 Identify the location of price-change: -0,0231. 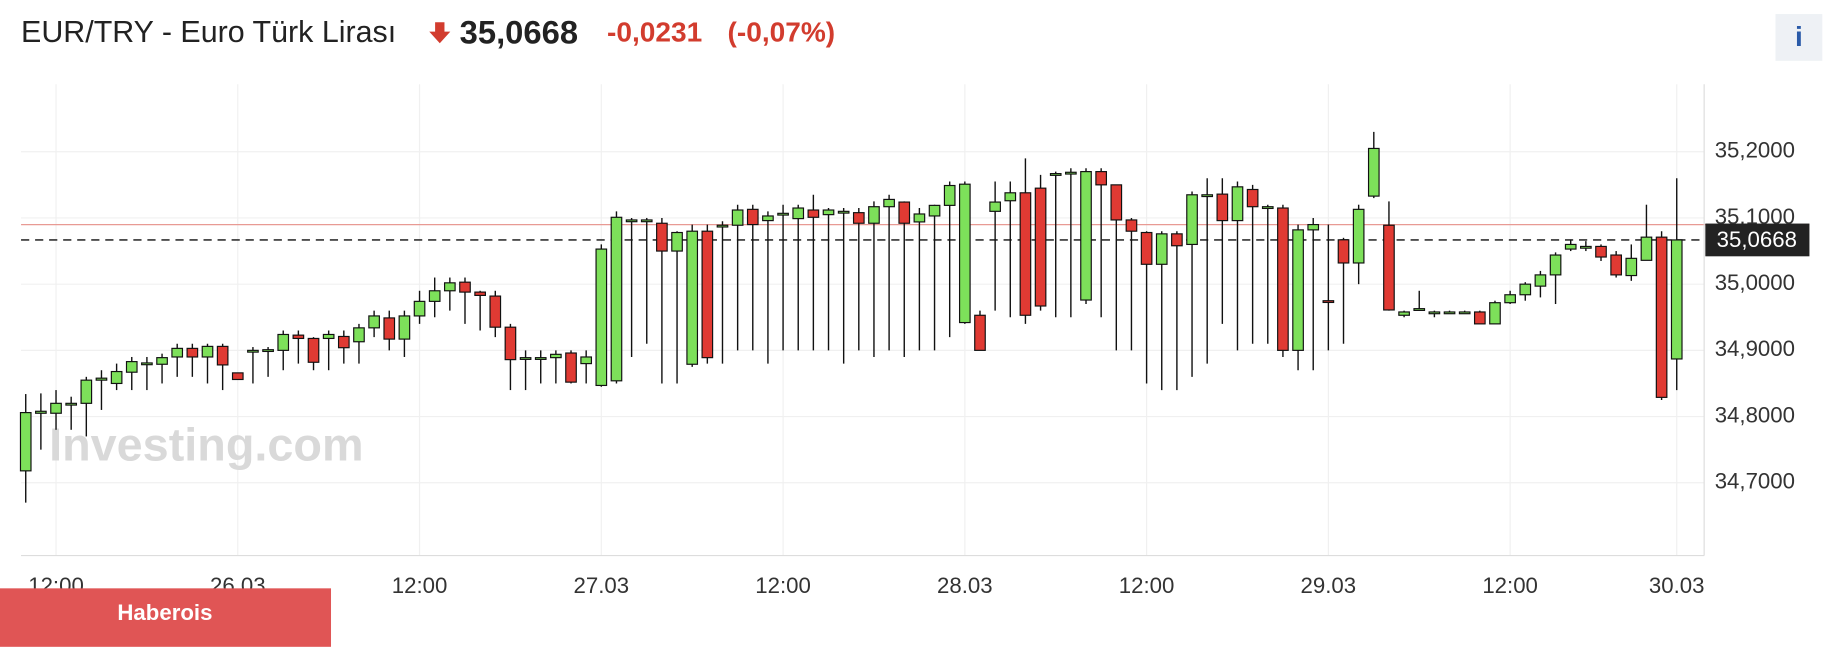
(654, 31).